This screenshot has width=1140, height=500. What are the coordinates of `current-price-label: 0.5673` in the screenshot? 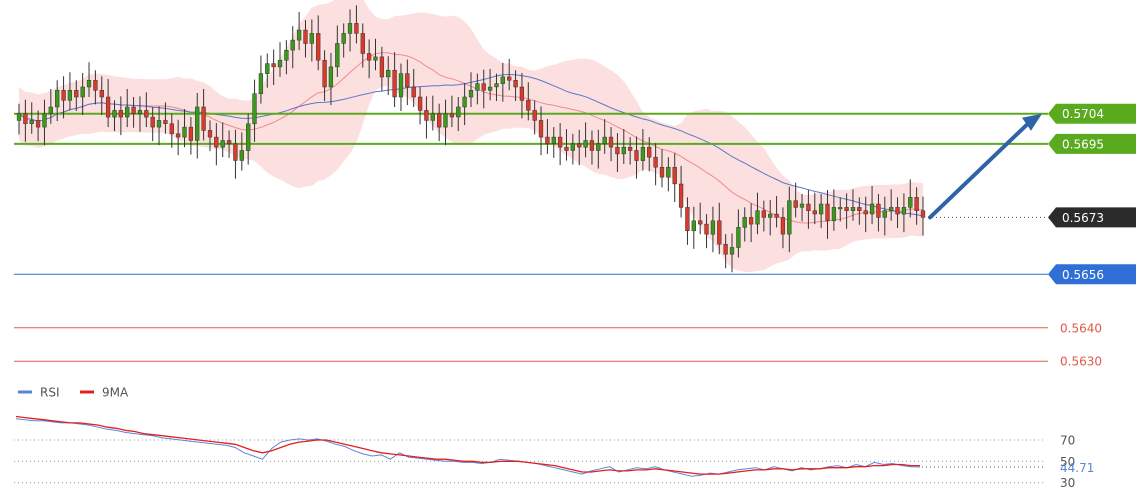 It's located at (1083, 218).